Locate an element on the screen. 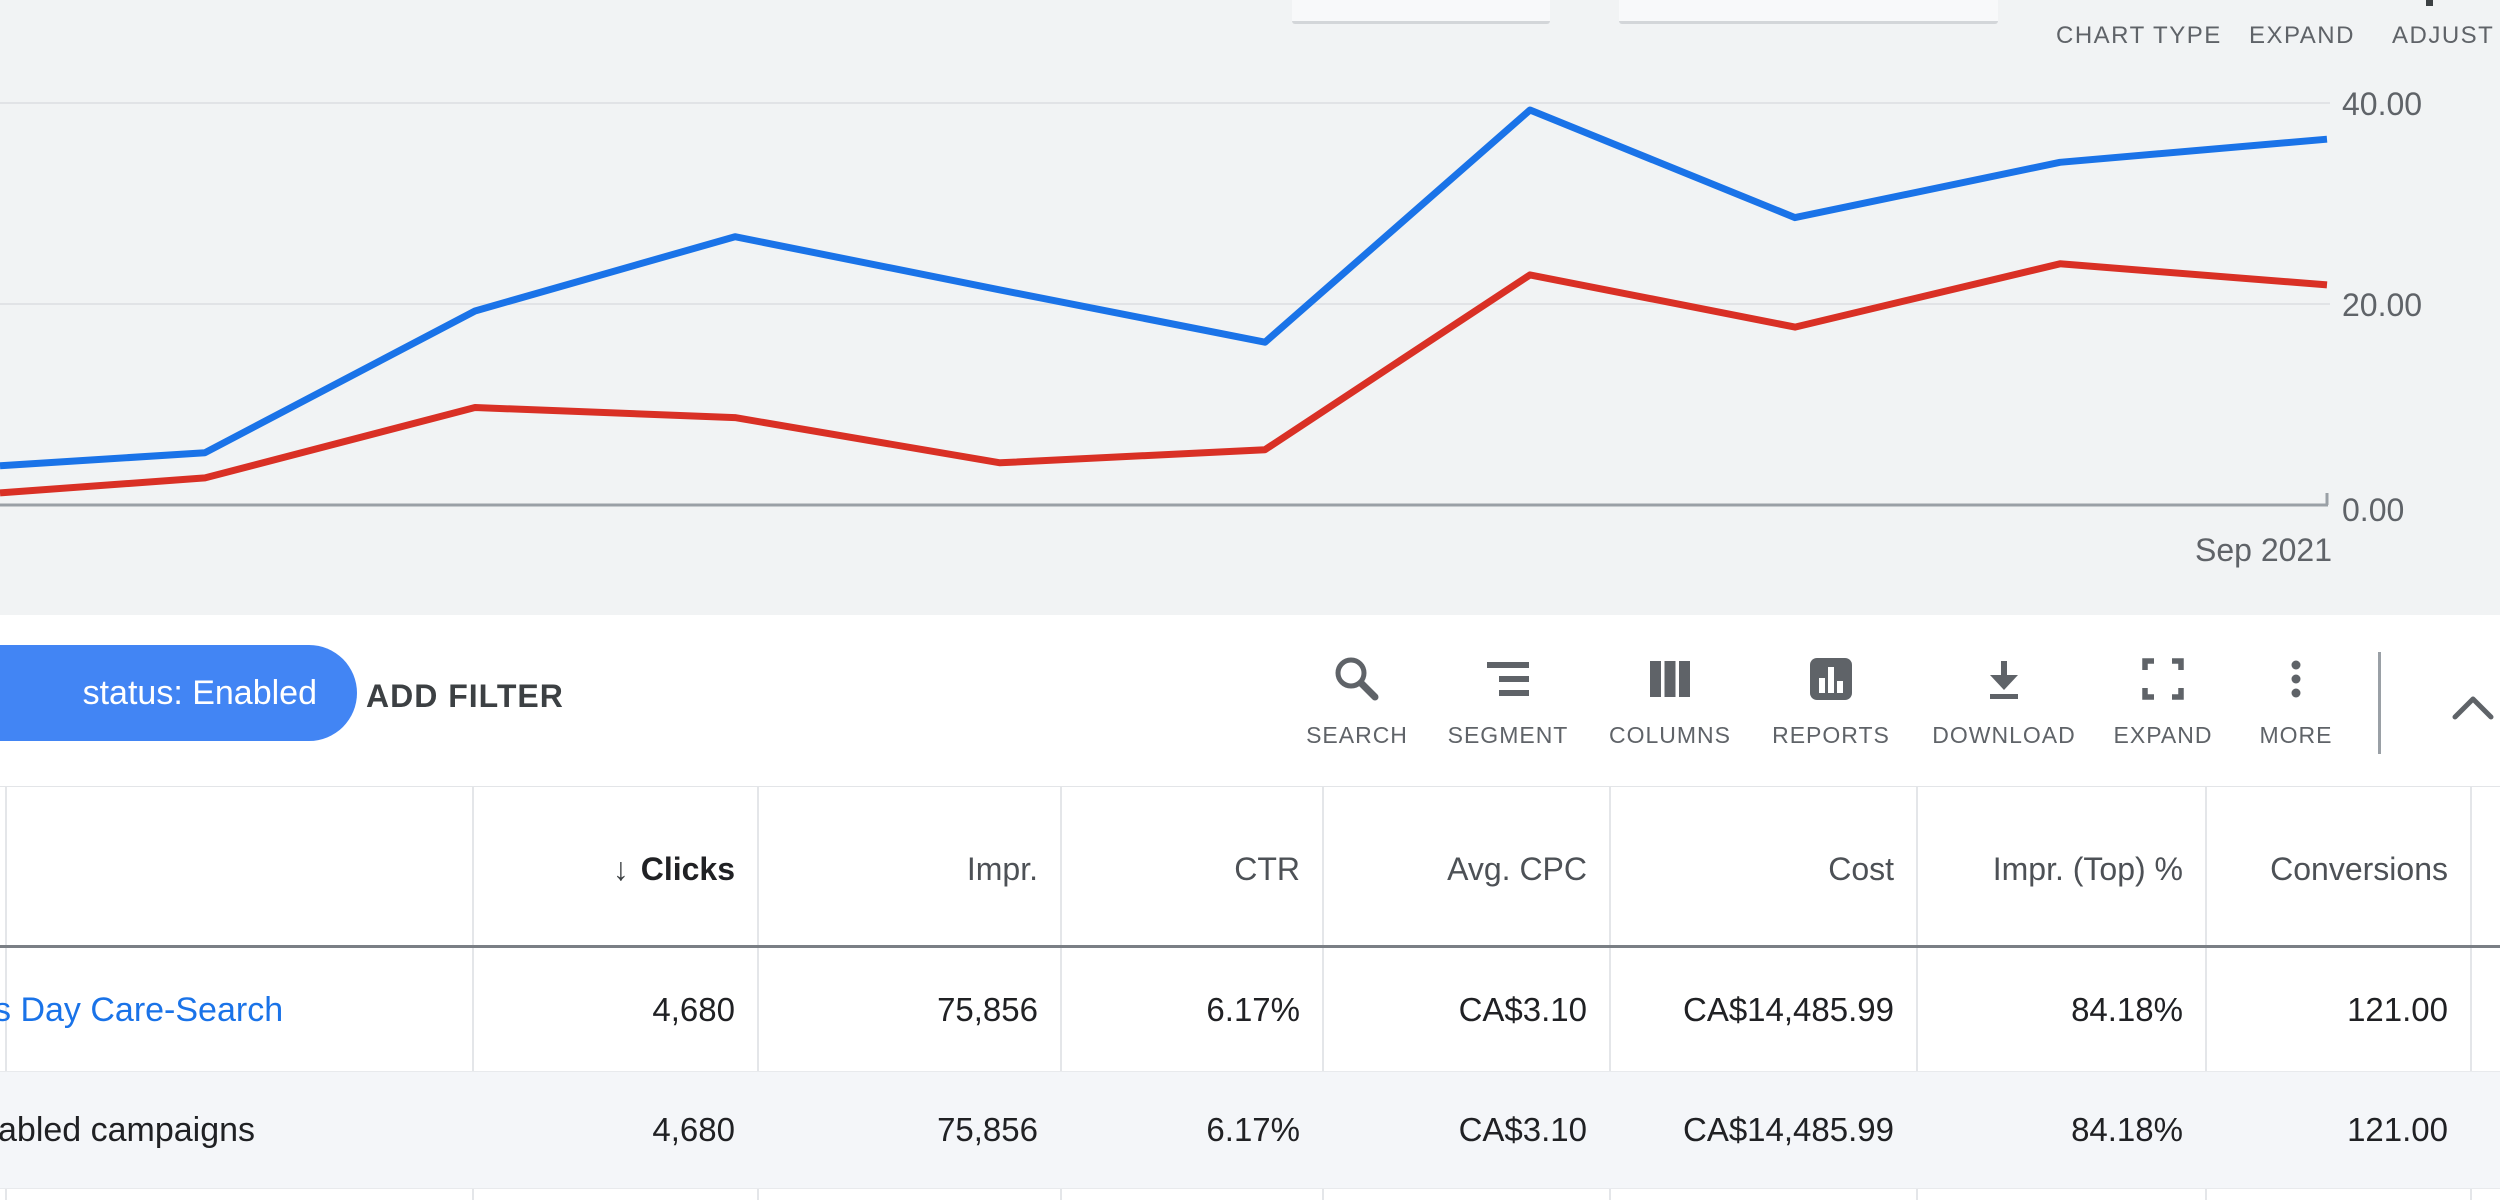  table-toolbar: status: Enabled ADD FILTER SEARCH SEGME is located at coordinates (1250, 700).